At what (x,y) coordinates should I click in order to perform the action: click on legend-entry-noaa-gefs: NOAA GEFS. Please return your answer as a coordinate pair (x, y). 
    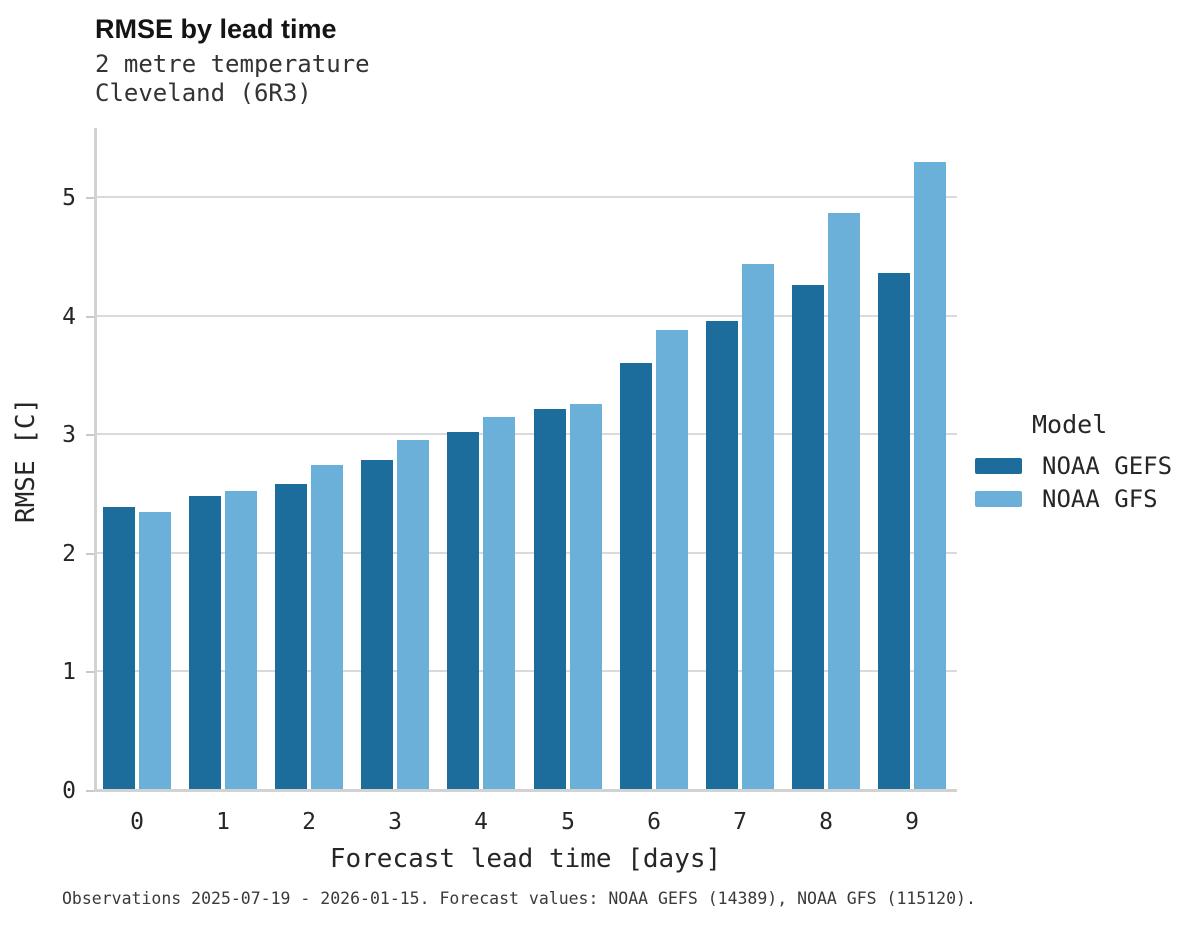
    Looking at the image, I should click on (1073, 465).